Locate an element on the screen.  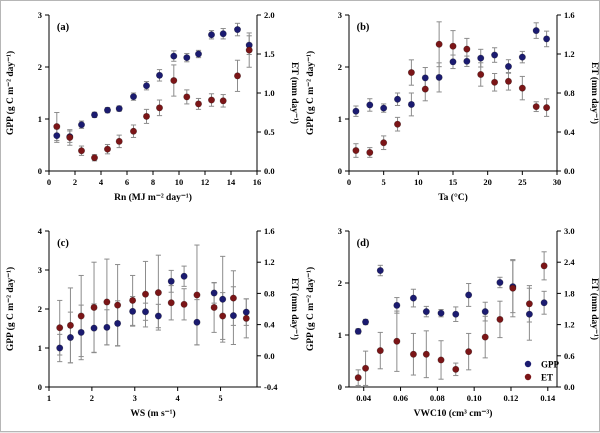
y-right-tick-label: 2.4 is located at coordinates (569, 262).